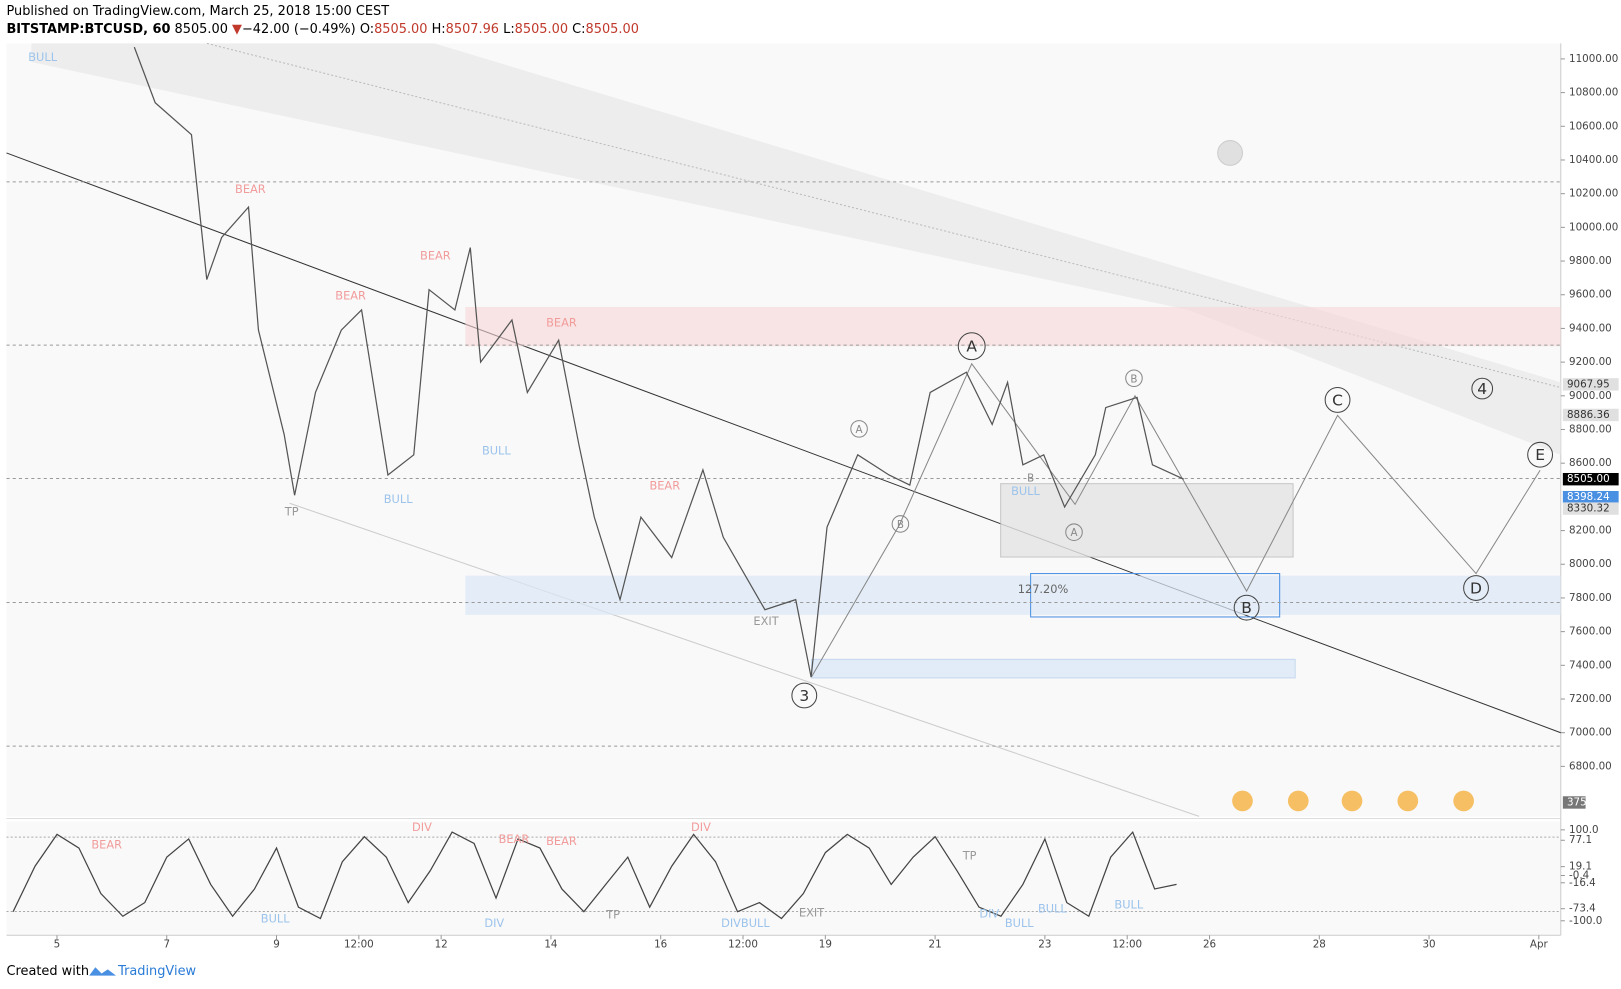 Image resolution: width=1621 pixels, height=989 pixels. What do you see at coordinates (825, 945) in the screenshot?
I see `x-tick-label: 19` at bounding box center [825, 945].